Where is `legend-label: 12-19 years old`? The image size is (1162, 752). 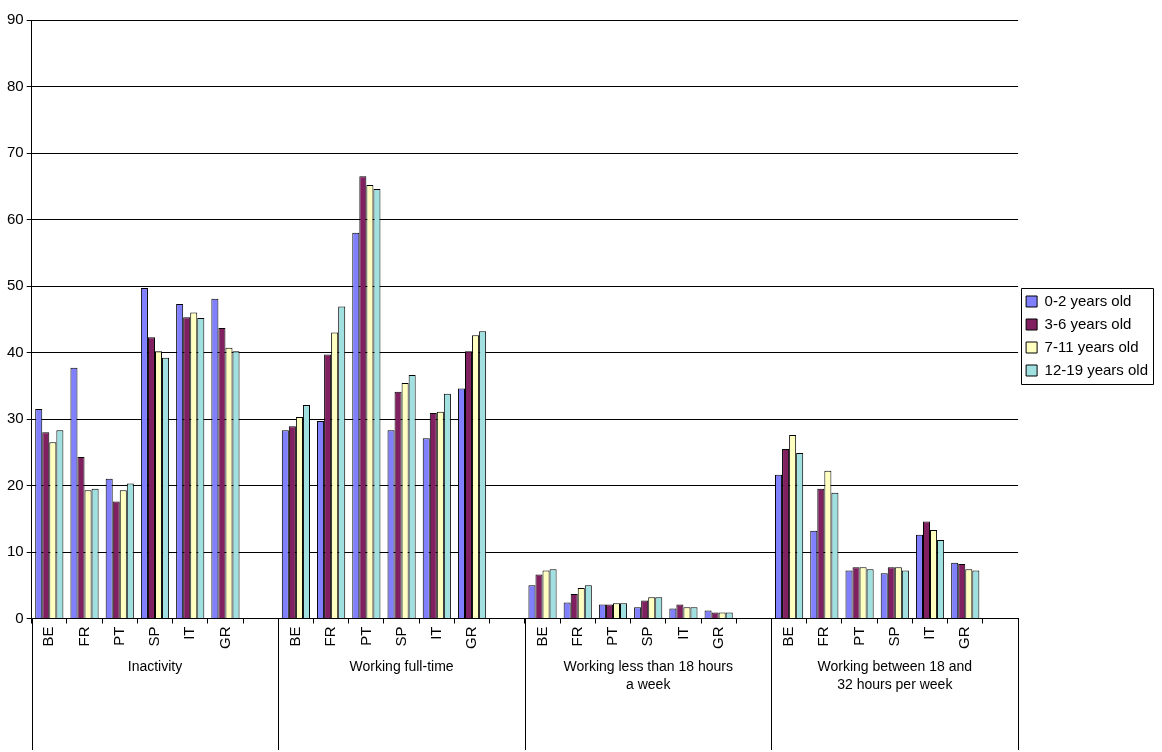 legend-label: 12-19 years old is located at coordinates (1096, 369).